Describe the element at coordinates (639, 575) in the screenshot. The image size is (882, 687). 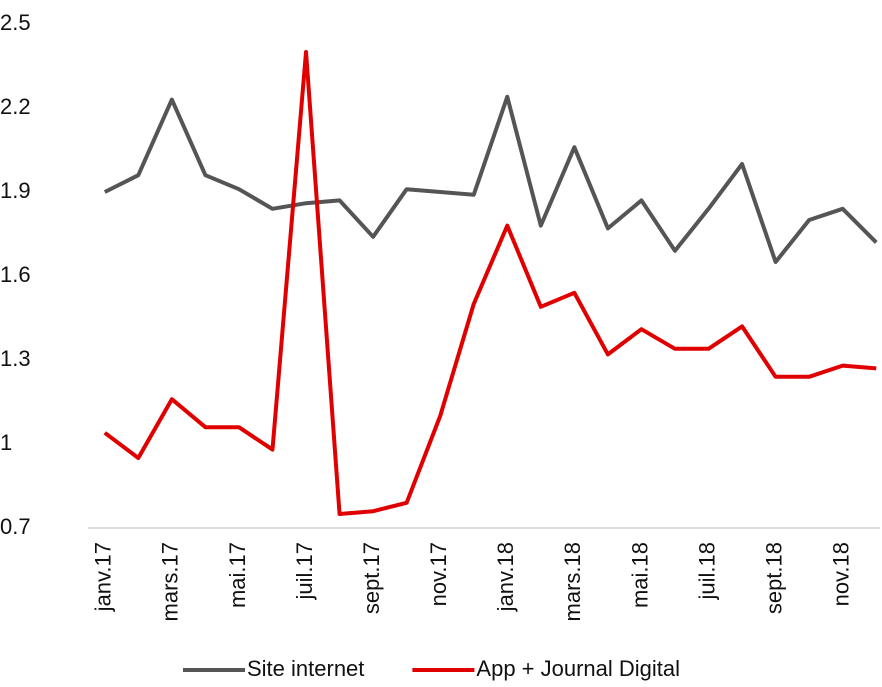
I see `x-tick-label: mai.18` at that location.